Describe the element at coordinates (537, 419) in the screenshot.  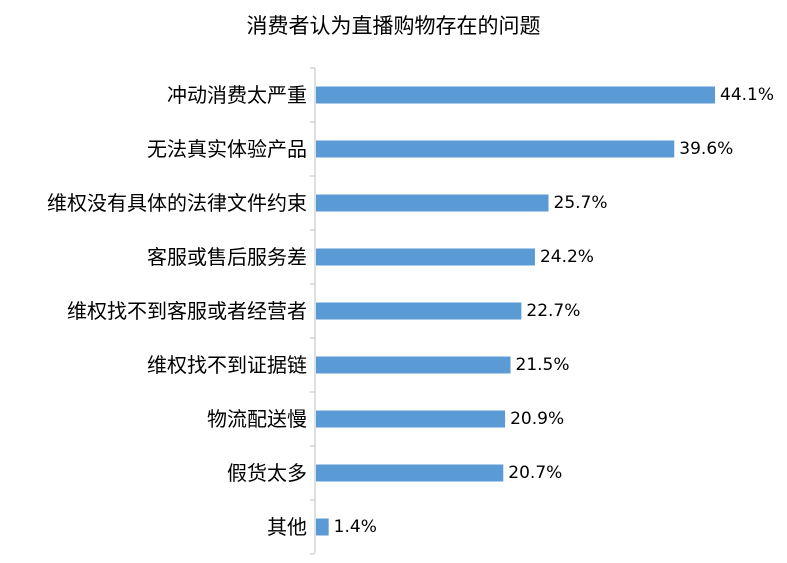
I see `data-label: 20.9%` at that location.